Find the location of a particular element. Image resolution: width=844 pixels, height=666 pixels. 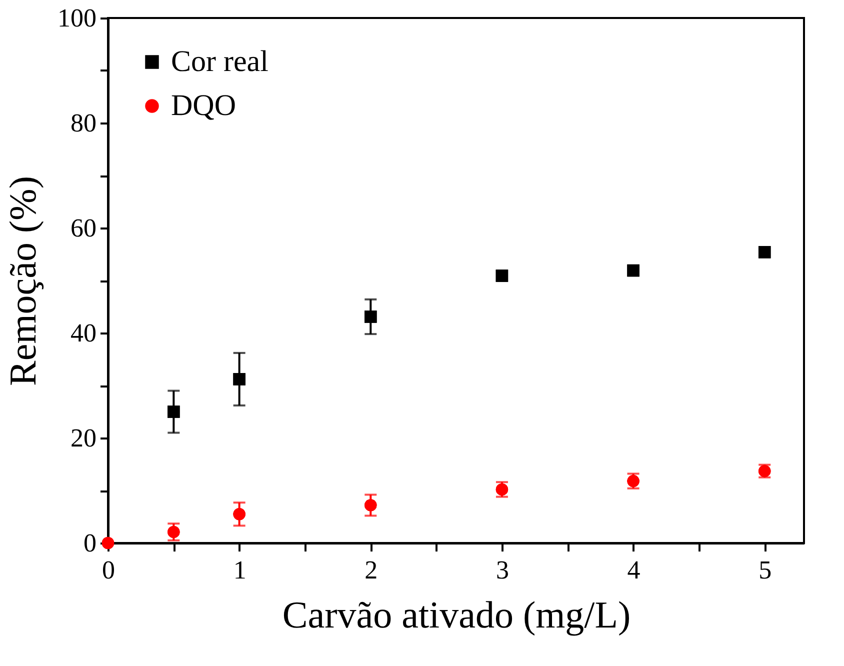

legend-label: Cor real is located at coordinates (219, 61).